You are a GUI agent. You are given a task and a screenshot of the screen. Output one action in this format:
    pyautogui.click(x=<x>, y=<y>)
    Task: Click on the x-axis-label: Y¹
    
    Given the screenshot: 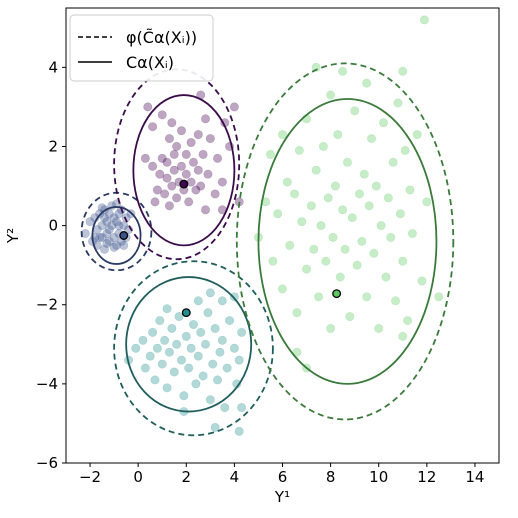 What is the action you would take?
    pyautogui.click(x=282, y=497)
    